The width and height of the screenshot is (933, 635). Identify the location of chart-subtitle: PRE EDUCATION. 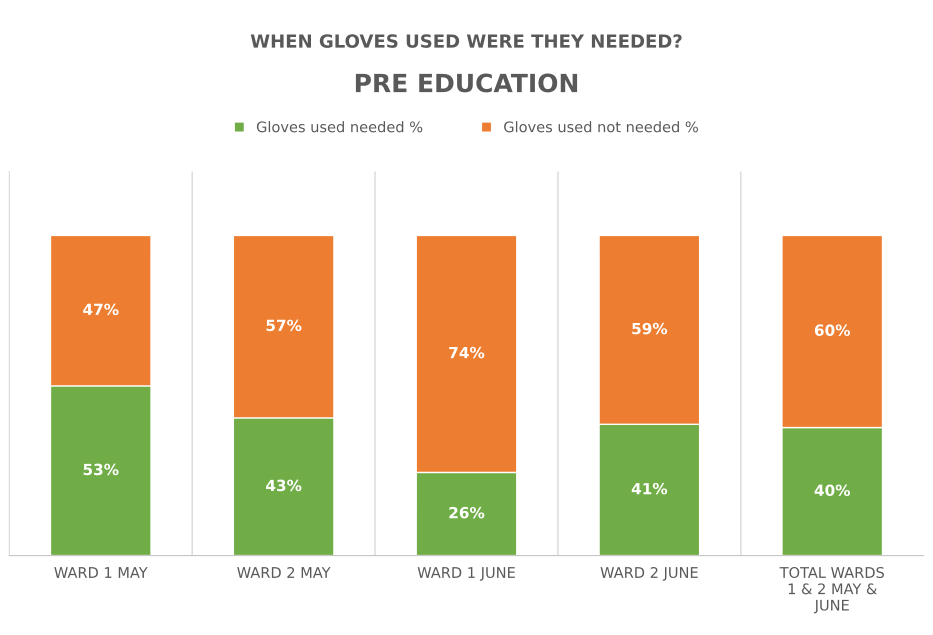
(467, 83).